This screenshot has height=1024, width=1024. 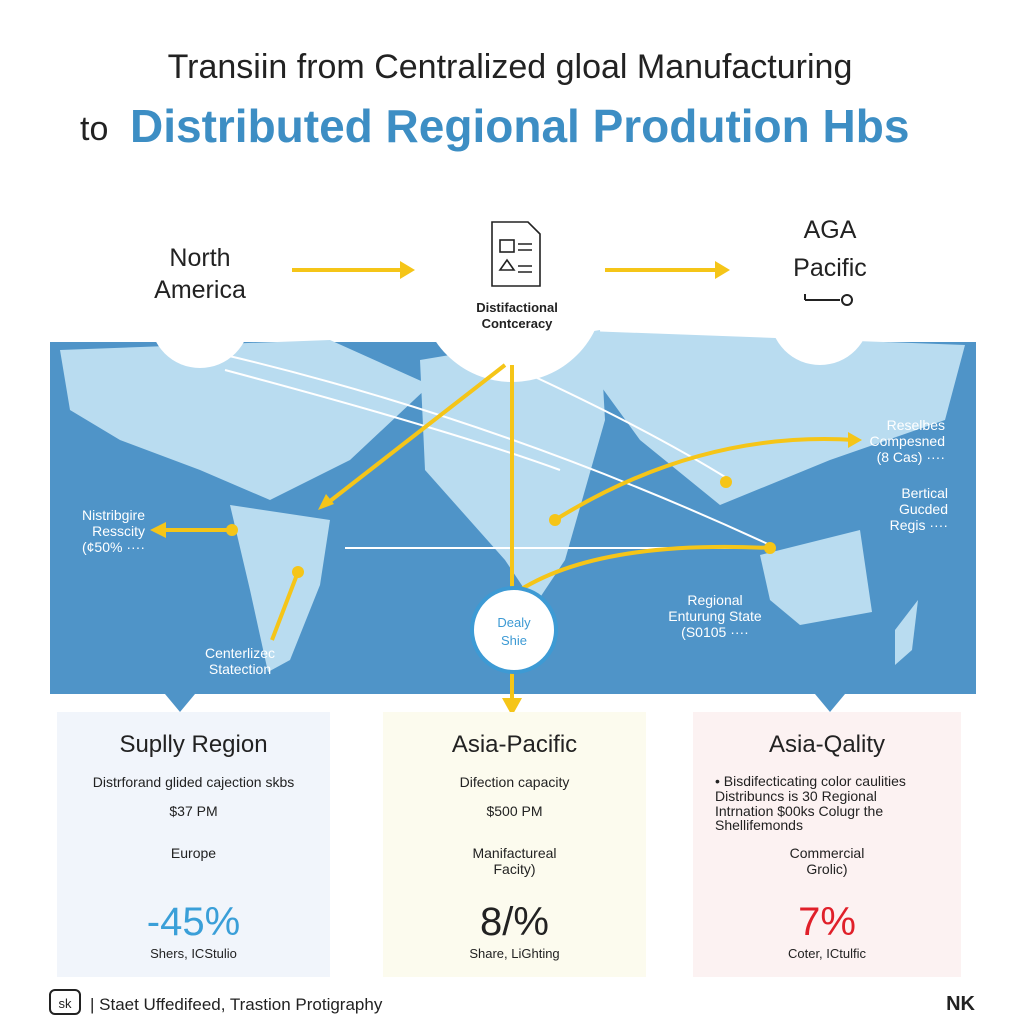 I want to click on footer-icon-box, so click(x=65, y=1002).